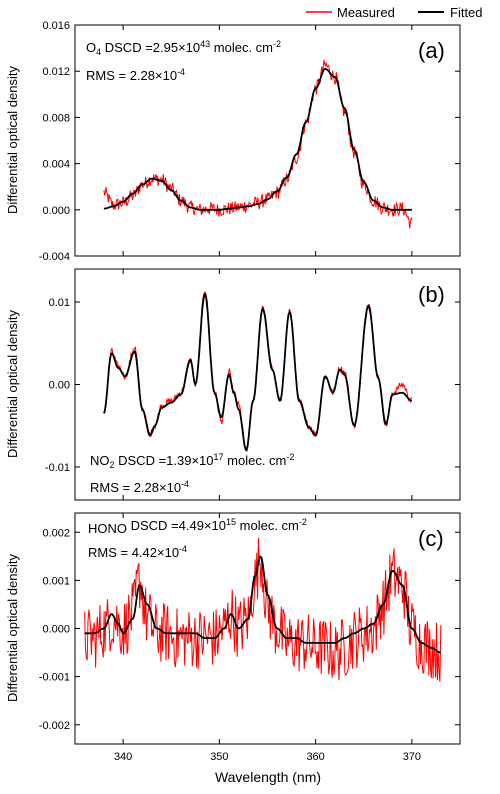  Describe the element at coordinates (164, 460) in the screenshot. I see `panel-b-dscd-value: DSCD =1.39×10` at that location.